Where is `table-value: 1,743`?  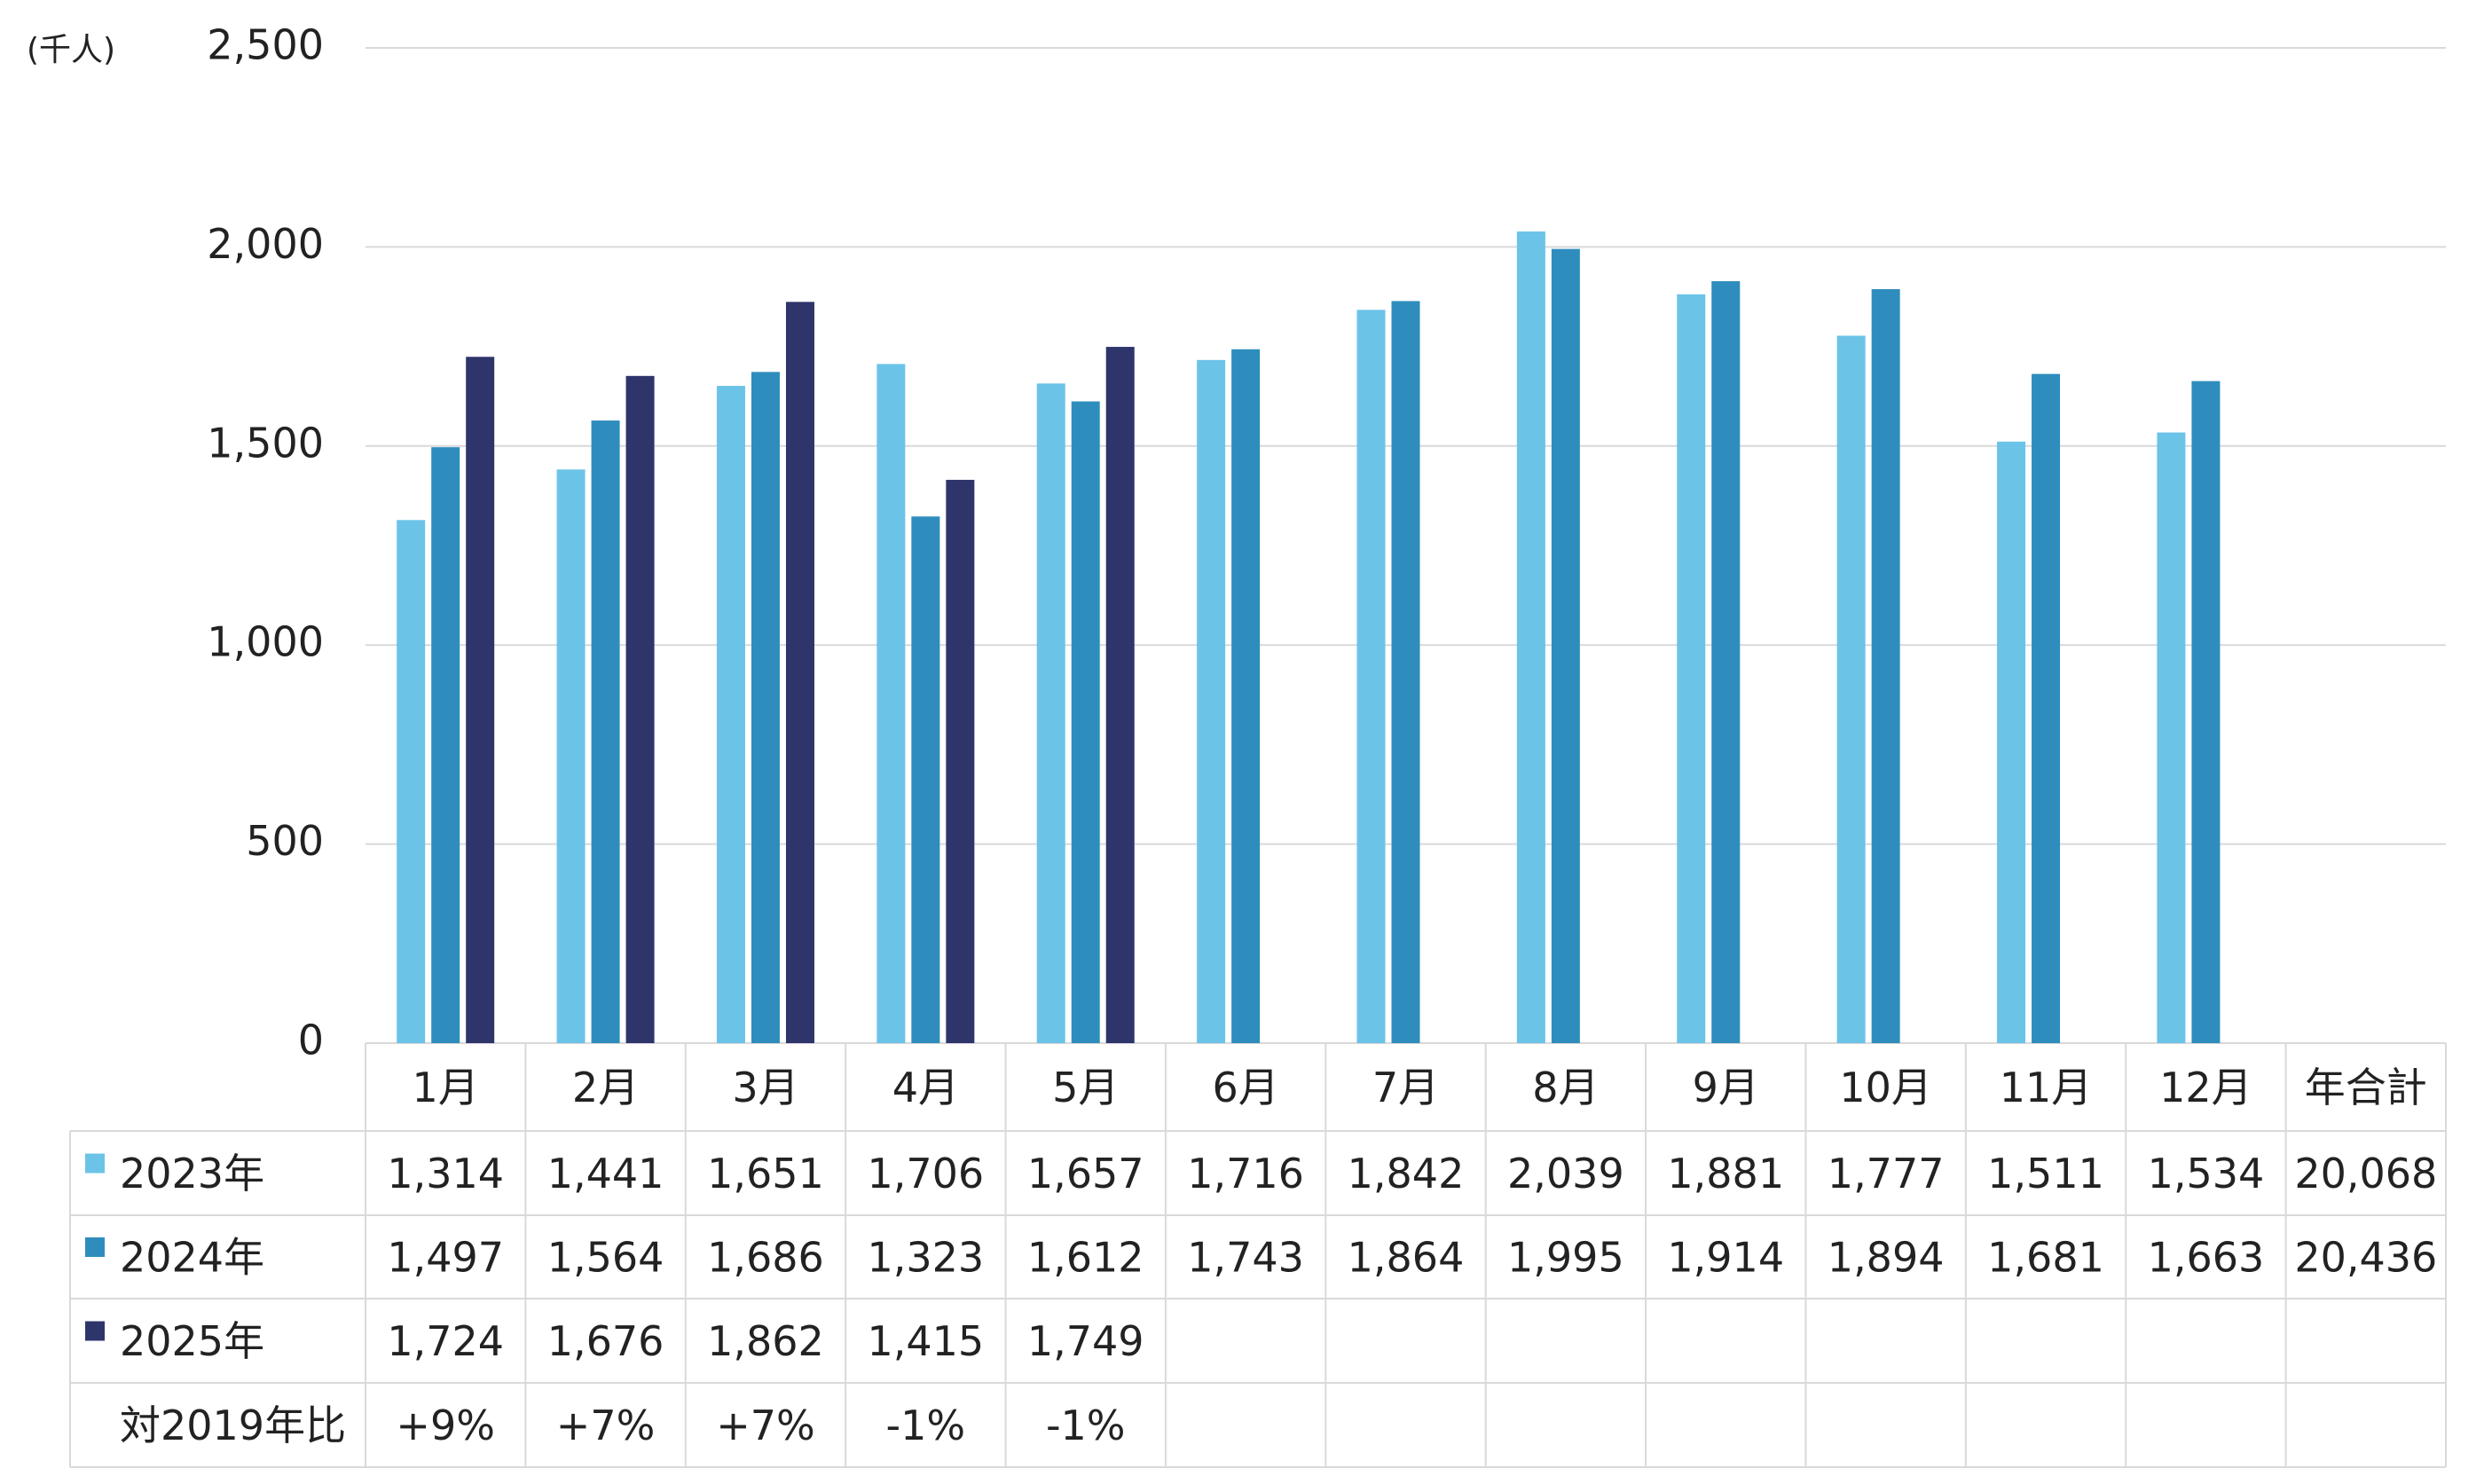
table-value: 1,743 is located at coordinates (1245, 1258).